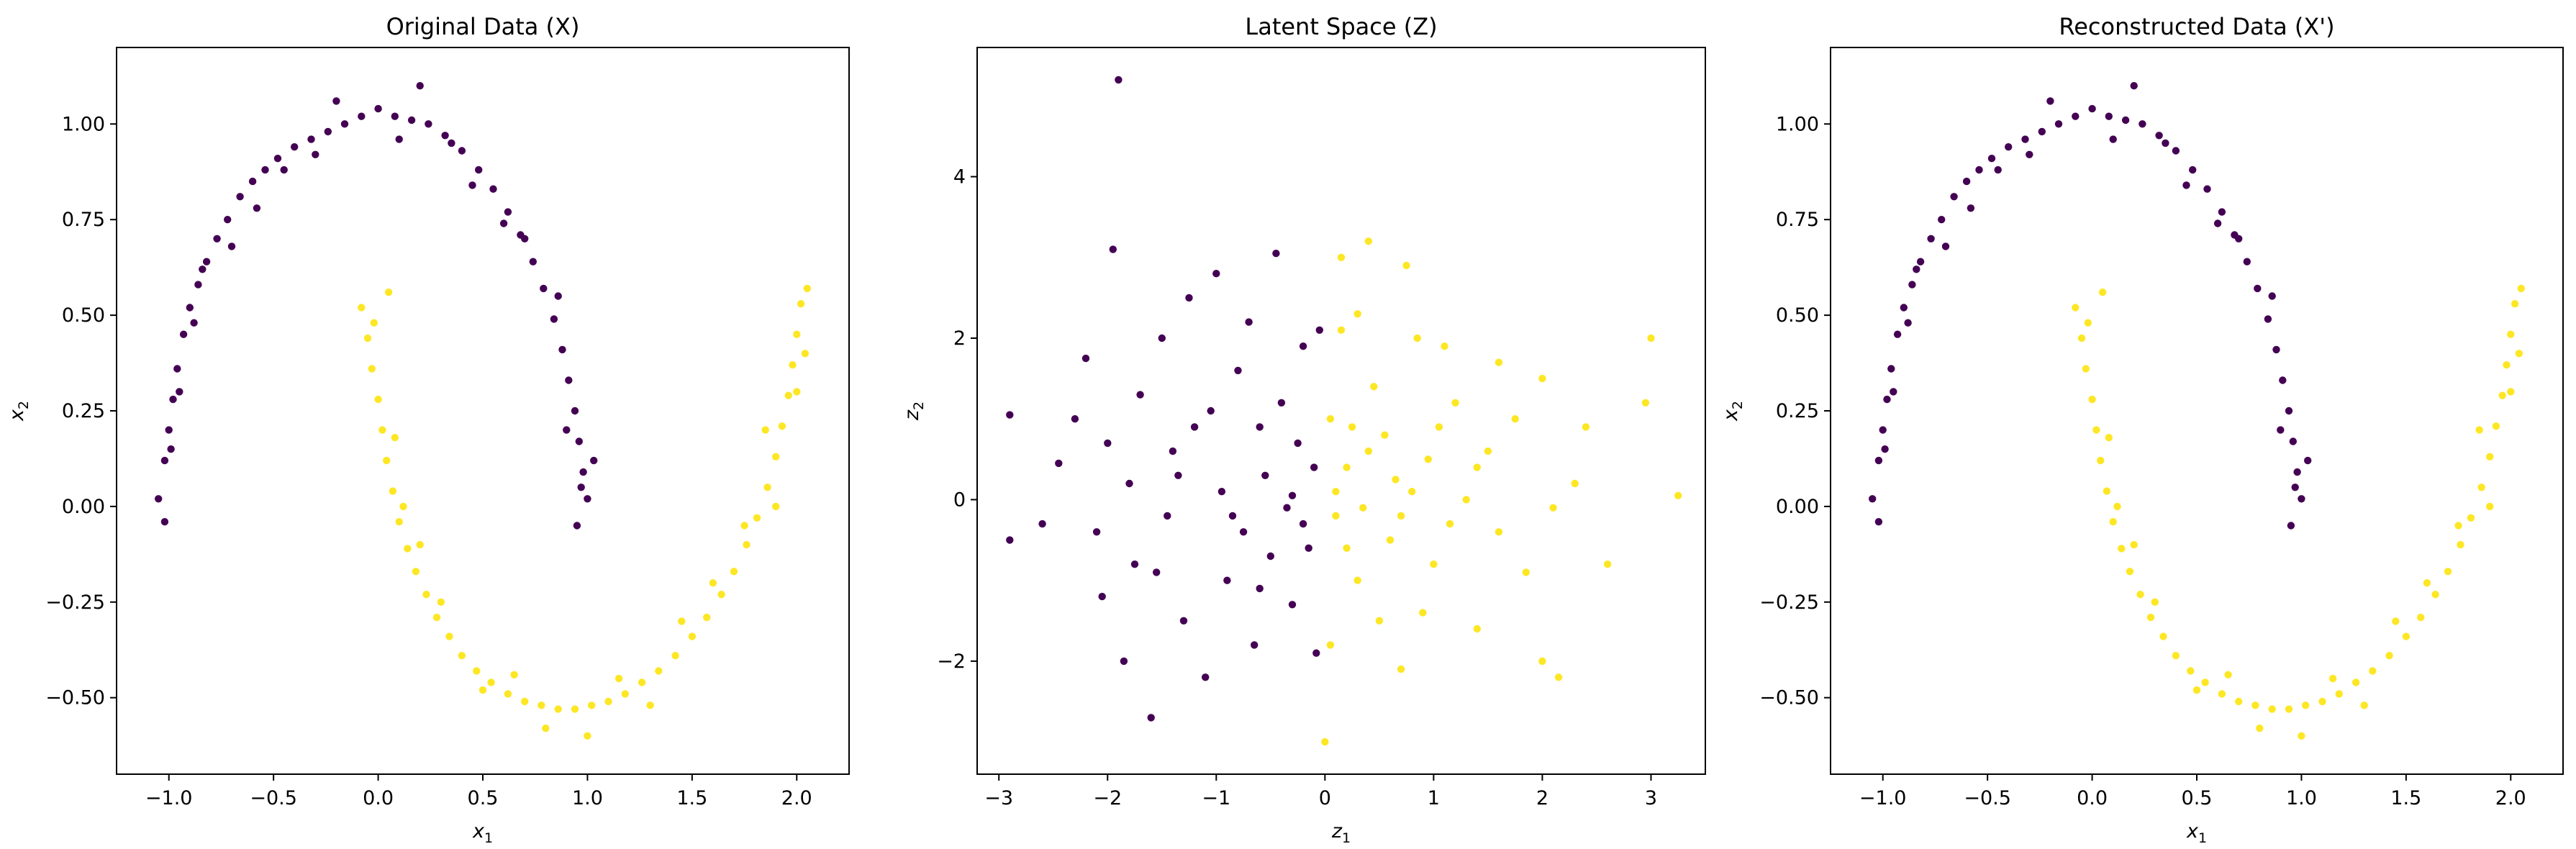 This screenshot has width=2576, height=849. I want to click on x-tick-label: 1.5, so click(2405, 798).